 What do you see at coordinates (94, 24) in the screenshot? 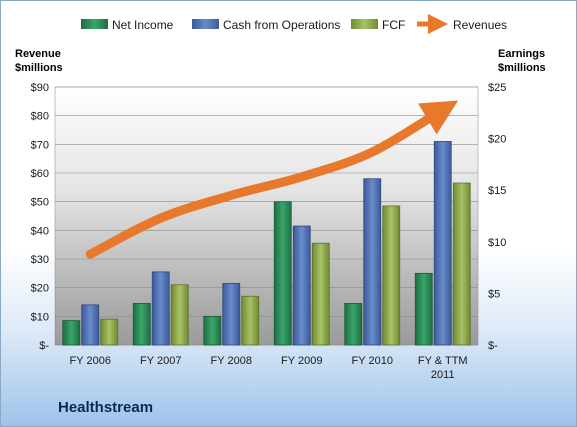
I see `legend-swatch-net-income` at bounding box center [94, 24].